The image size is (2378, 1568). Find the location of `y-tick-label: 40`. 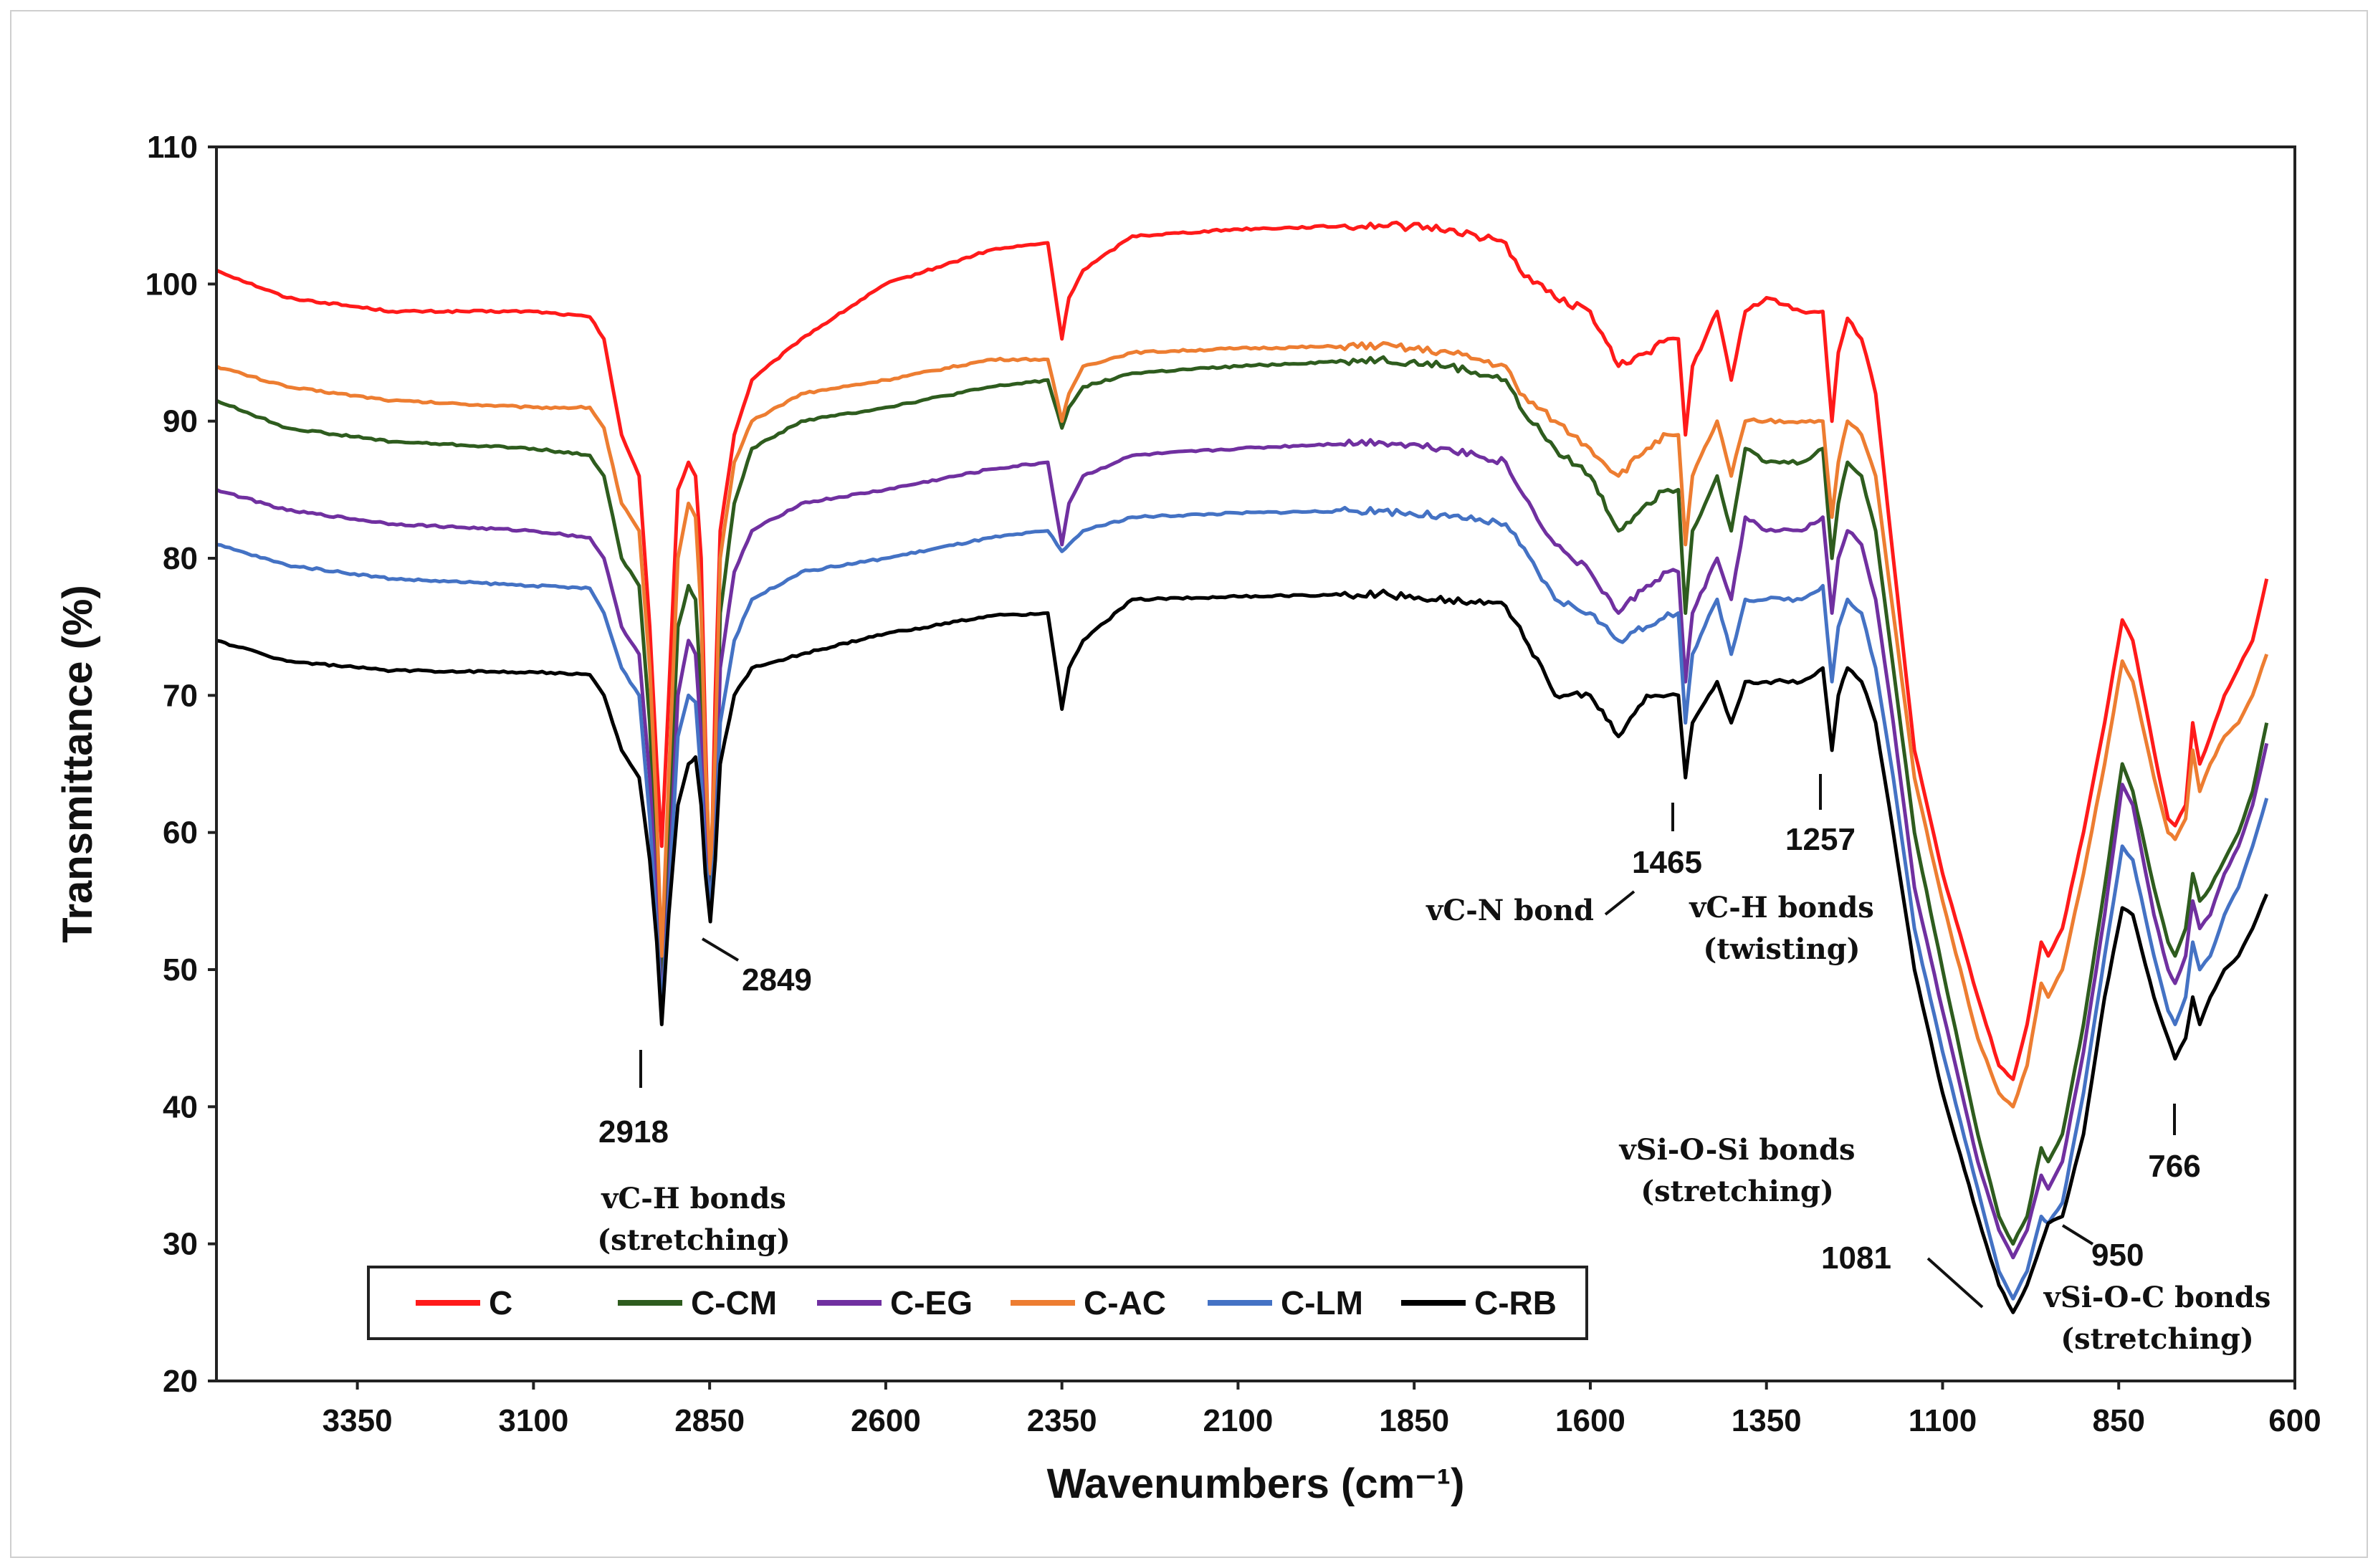

y-tick-label: 40 is located at coordinates (181, 1106).